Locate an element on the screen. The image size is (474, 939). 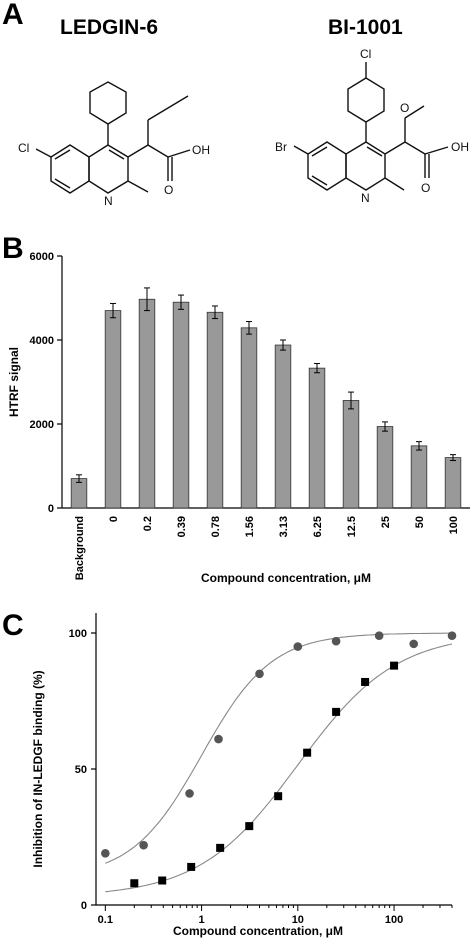
bi1001-title: BI-1001 is located at coordinates (365, 27).